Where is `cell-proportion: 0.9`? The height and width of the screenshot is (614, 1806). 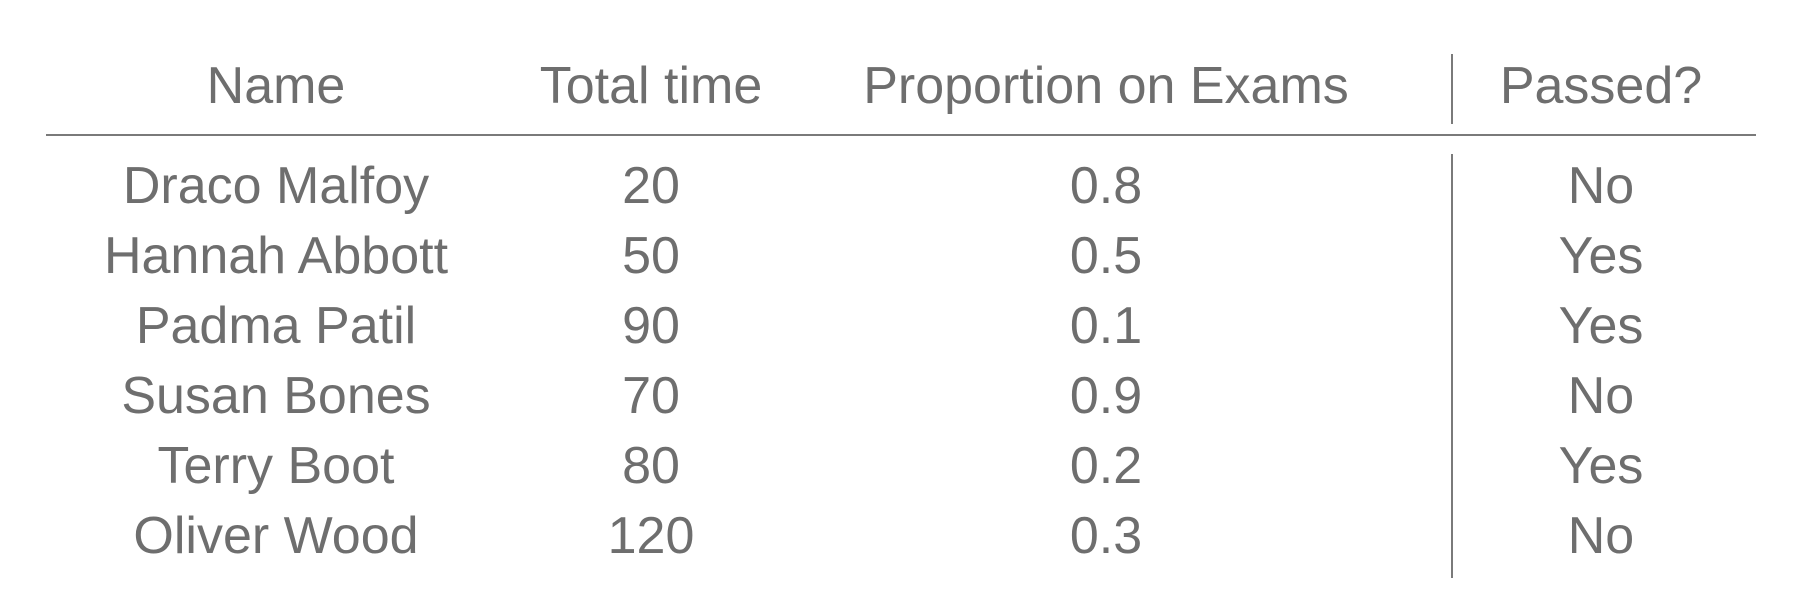 cell-proportion: 0.9 is located at coordinates (1106, 396).